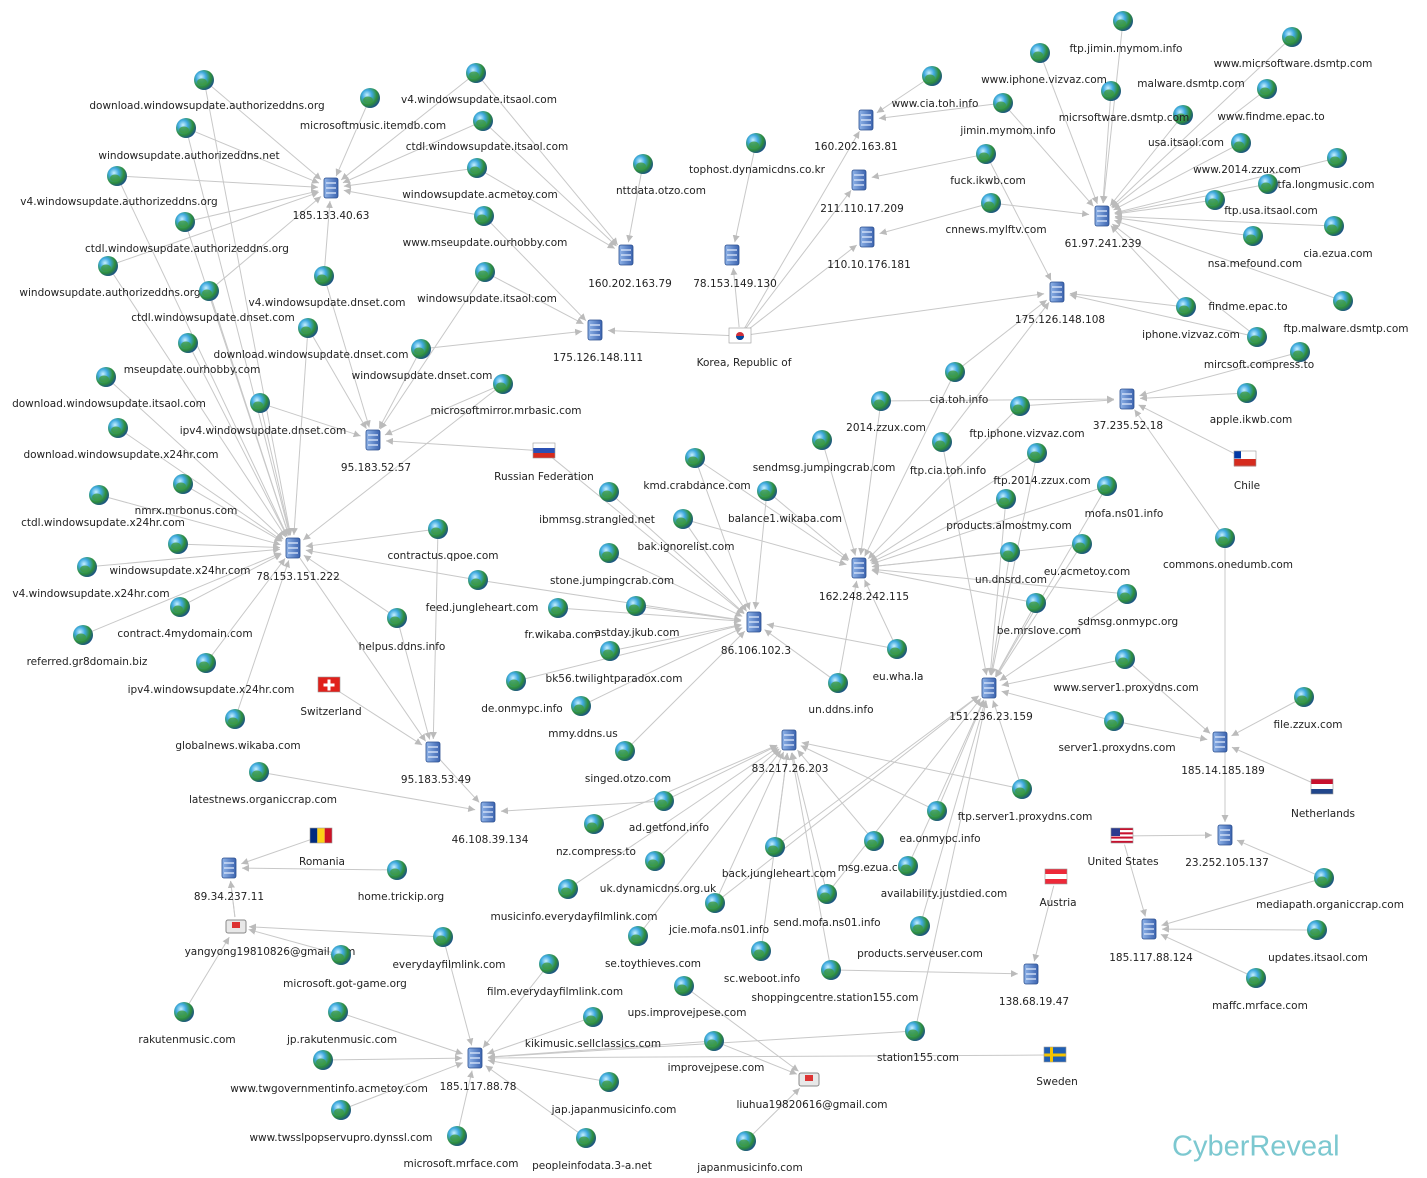 Image resolution: width=1427 pixels, height=1178 pixels. I want to click on domain-label: findme.epac.to, so click(1247, 307).